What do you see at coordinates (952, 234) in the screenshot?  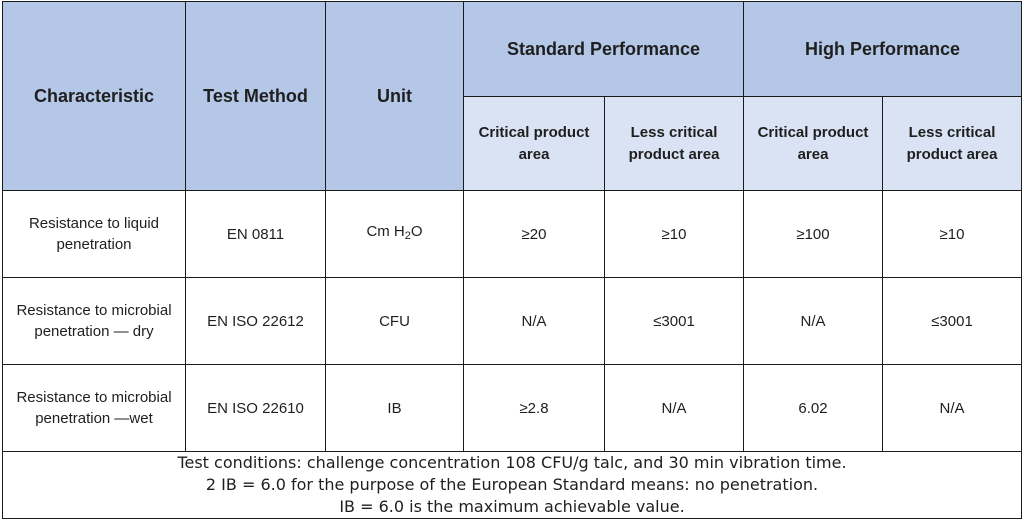 I see `cell-high-less-critical: ≥10` at bounding box center [952, 234].